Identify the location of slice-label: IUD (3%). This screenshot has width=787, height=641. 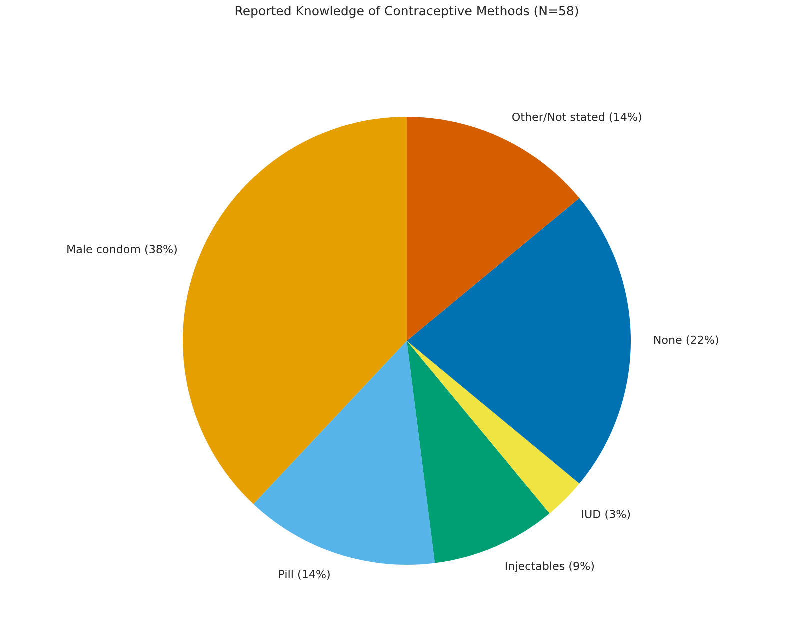
(606, 515).